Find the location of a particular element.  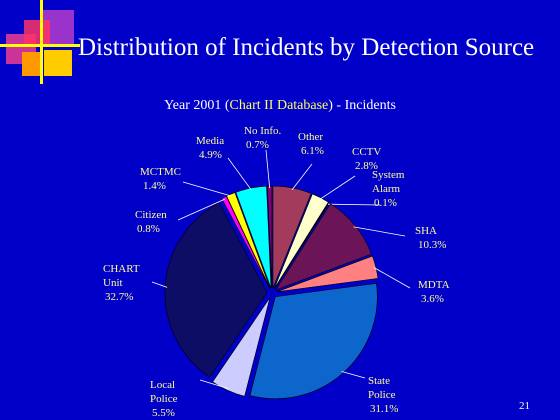

slice-value-cctv: 2.8% is located at coordinates (366, 166).